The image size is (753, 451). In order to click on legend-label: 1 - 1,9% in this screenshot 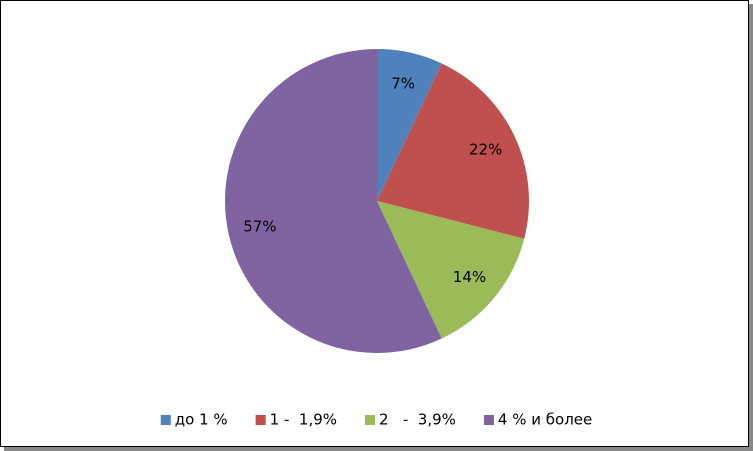, I will do `click(303, 420)`.